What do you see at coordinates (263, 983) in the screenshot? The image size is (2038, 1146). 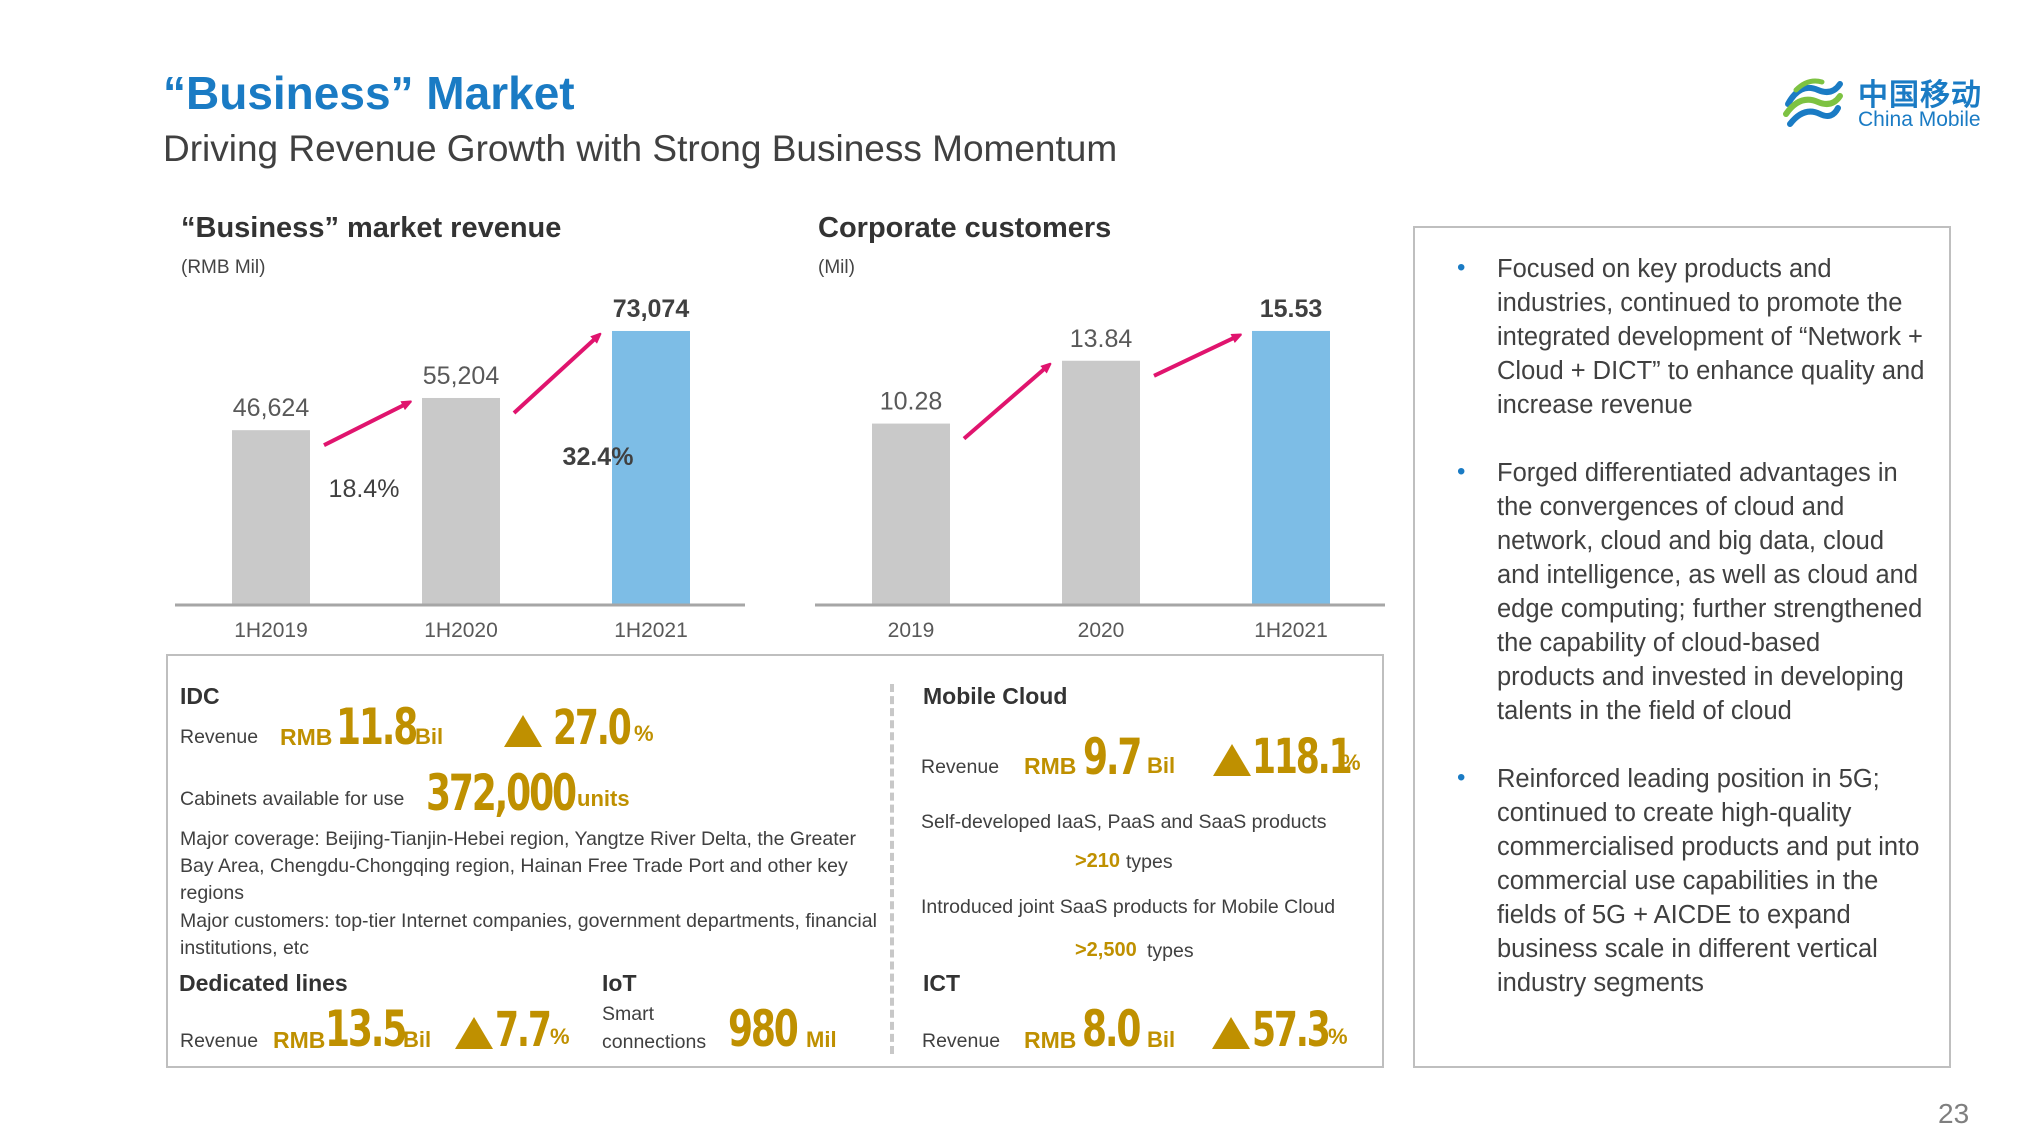 I see `dedicated-heading: Dedicated lines` at bounding box center [263, 983].